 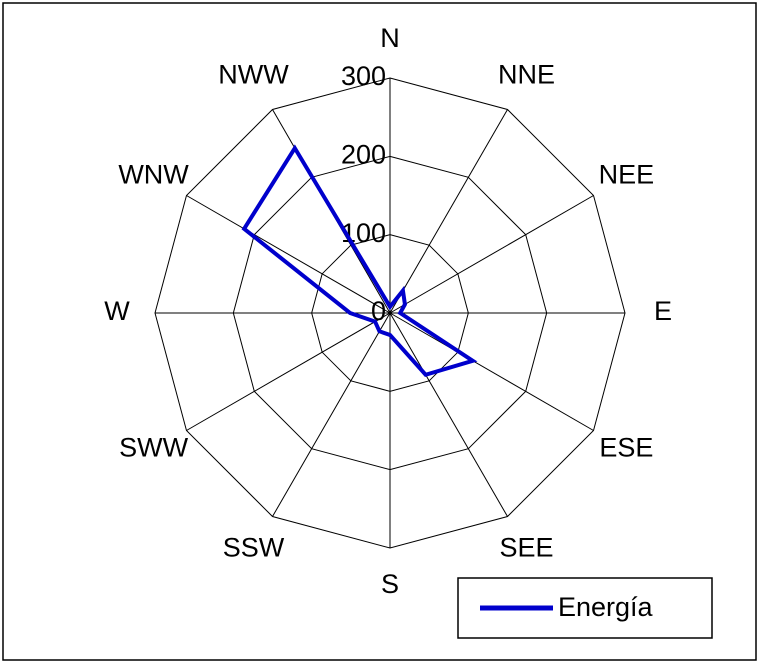 What do you see at coordinates (526, 548) in the screenshot?
I see `category-label: SEE` at bounding box center [526, 548].